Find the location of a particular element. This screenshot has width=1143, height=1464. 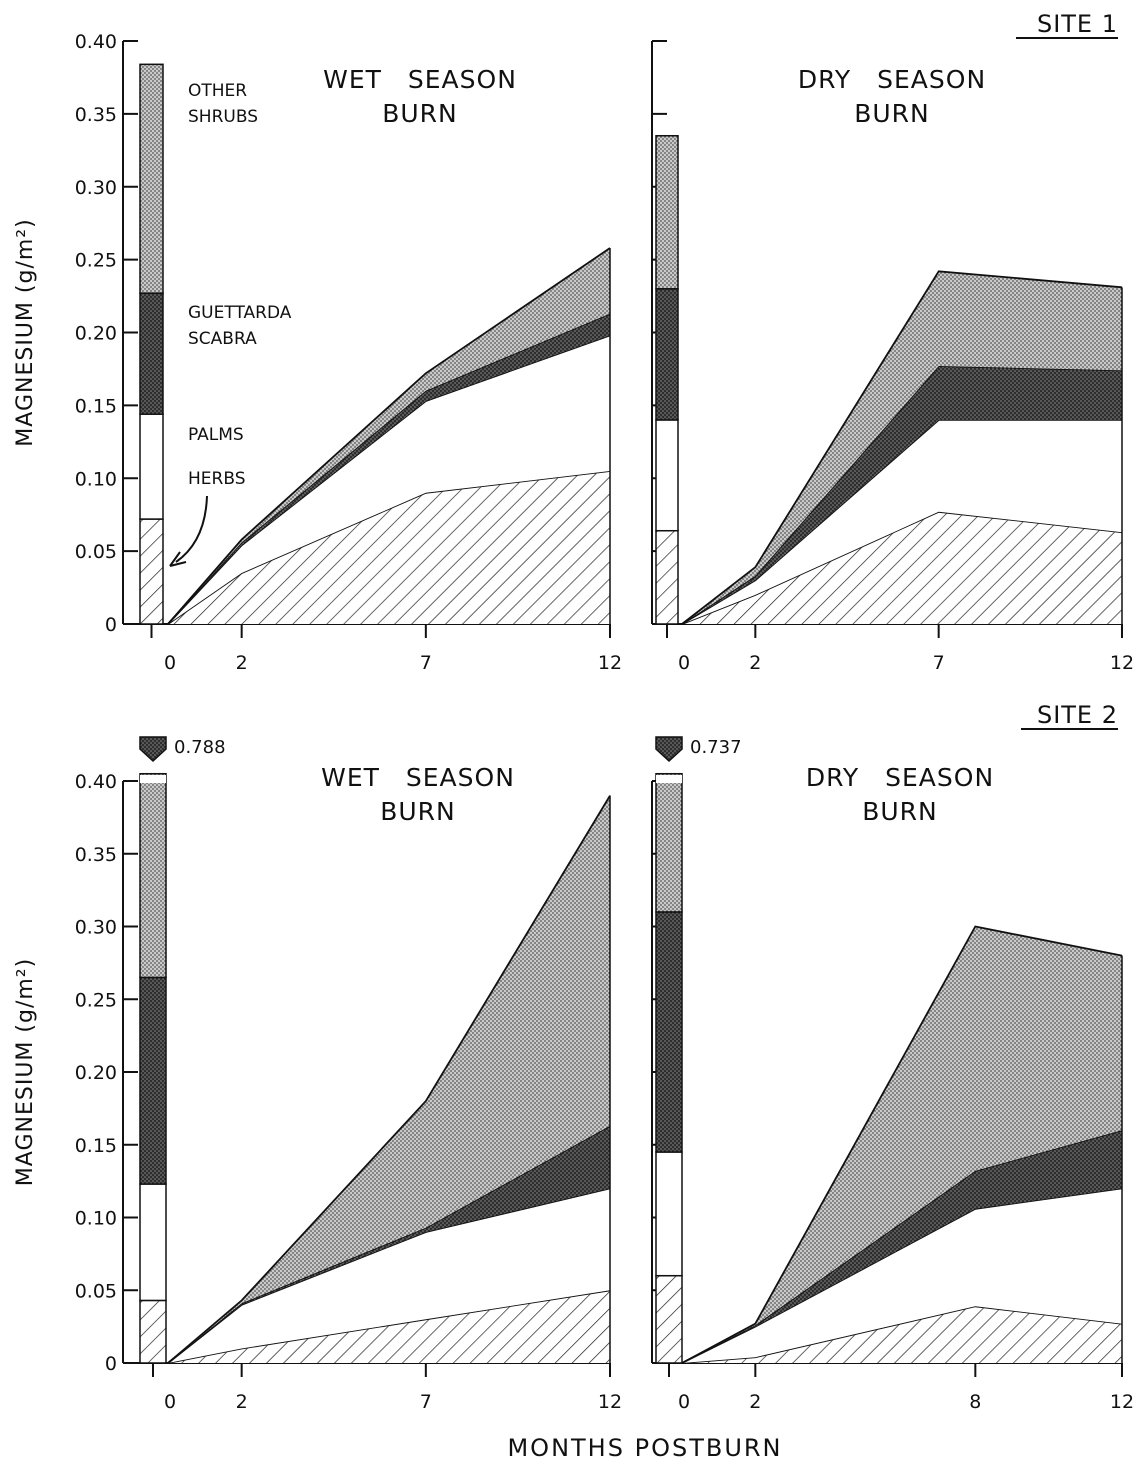

site-1-label: SITE 1 is located at coordinates (1077, 24).